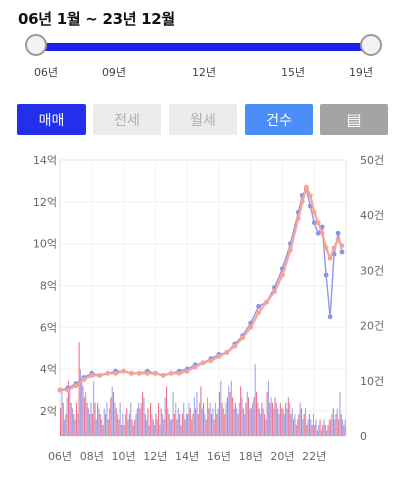 Image resolution: width=400 pixels, height=477 pixels. What do you see at coordinates (48, 327) in the screenshot?
I see `y-left-tick-label: 6억` at bounding box center [48, 327].